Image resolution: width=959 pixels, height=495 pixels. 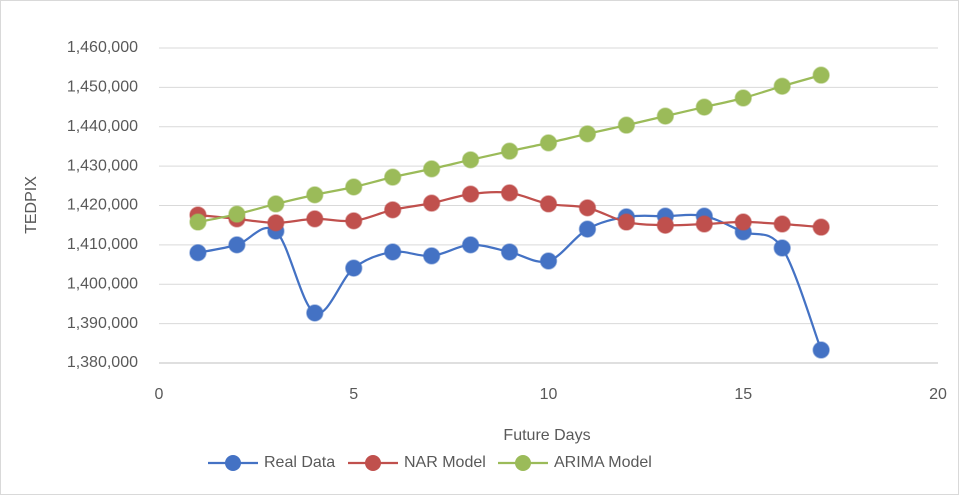 I want to click on legend-item: Real Data, so click(x=271, y=462).